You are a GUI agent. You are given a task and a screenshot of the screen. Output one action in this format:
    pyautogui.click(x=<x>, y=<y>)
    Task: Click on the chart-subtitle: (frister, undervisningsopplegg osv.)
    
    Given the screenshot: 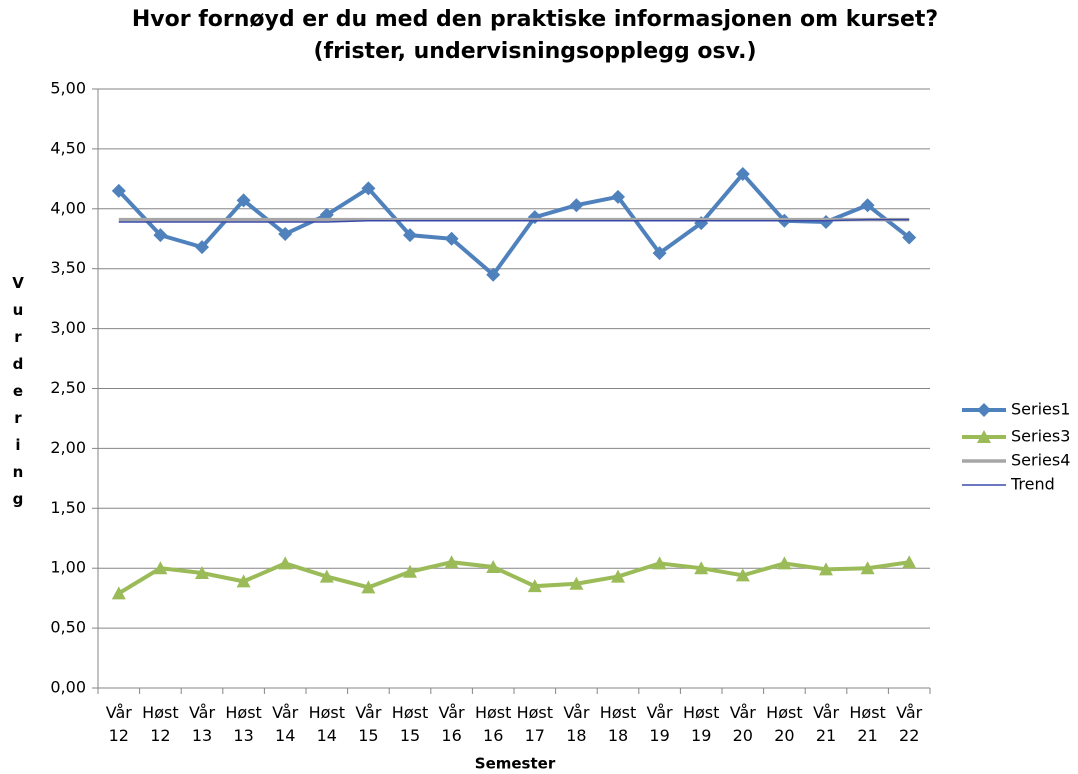 What is the action you would take?
    pyautogui.click(x=534, y=51)
    